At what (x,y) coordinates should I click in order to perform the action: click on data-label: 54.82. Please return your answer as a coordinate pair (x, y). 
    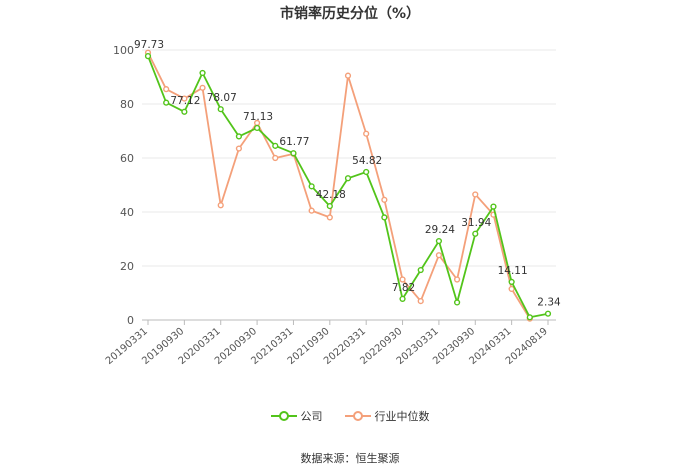
    Looking at the image, I should click on (367, 161).